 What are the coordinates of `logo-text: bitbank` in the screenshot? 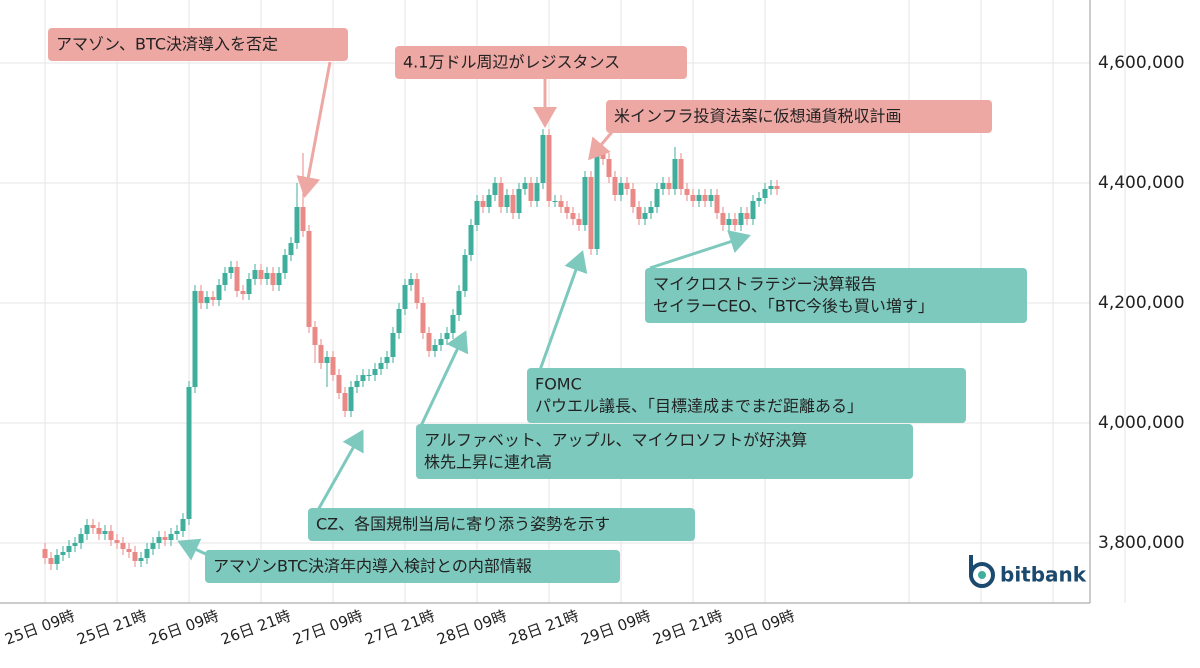 It's located at (1043, 575).